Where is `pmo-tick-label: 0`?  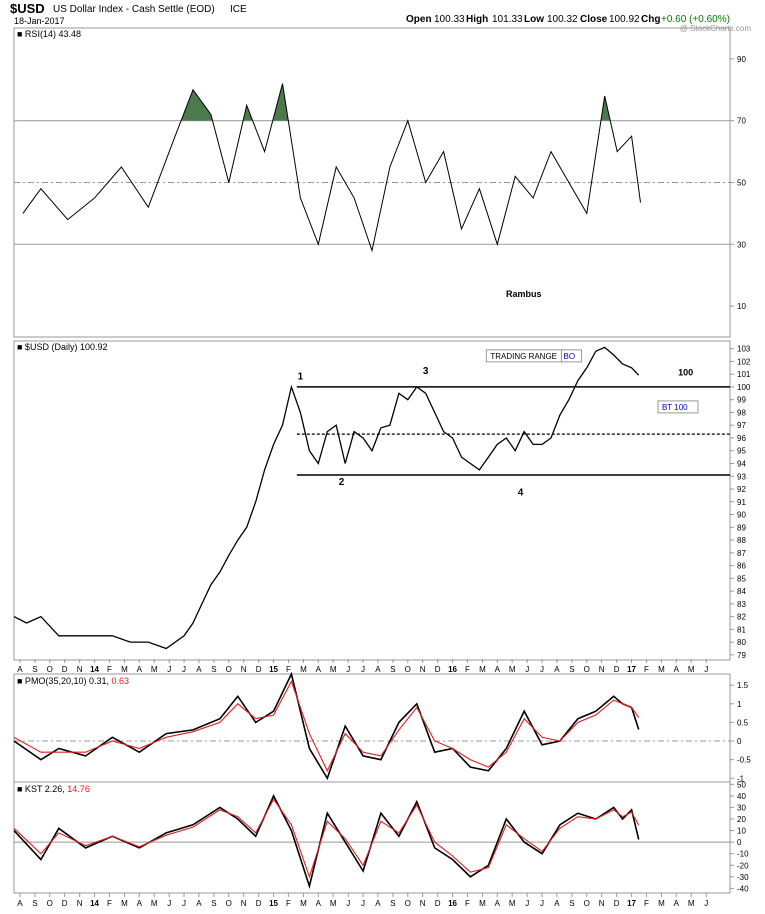
pmo-tick-label: 0 is located at coordinates (739, 741).